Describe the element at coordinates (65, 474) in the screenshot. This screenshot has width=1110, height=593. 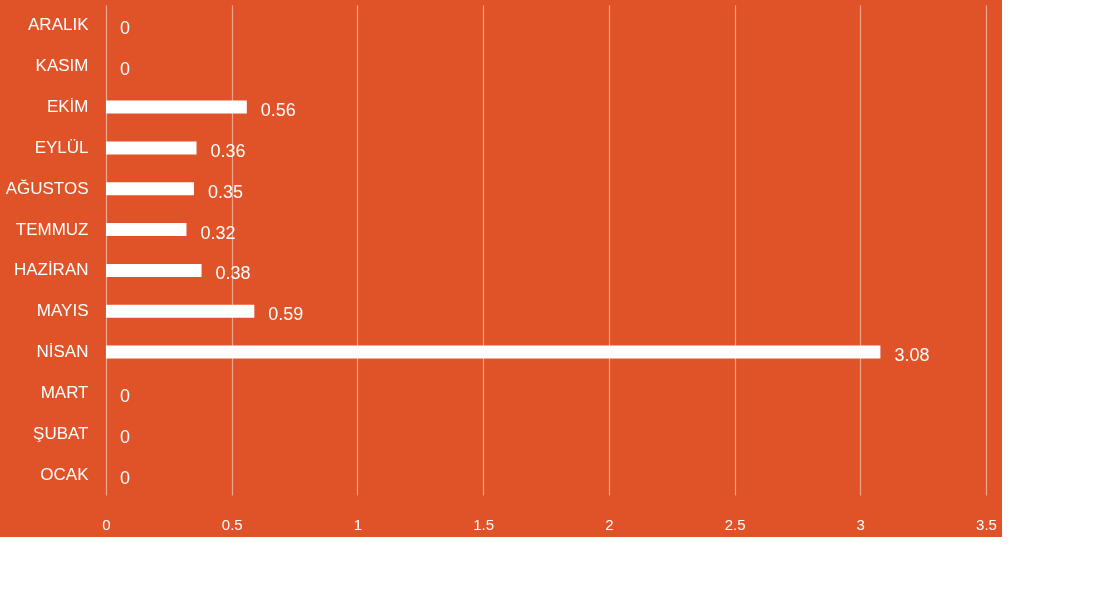
I see `y-tick-label: OCAK` at that location.